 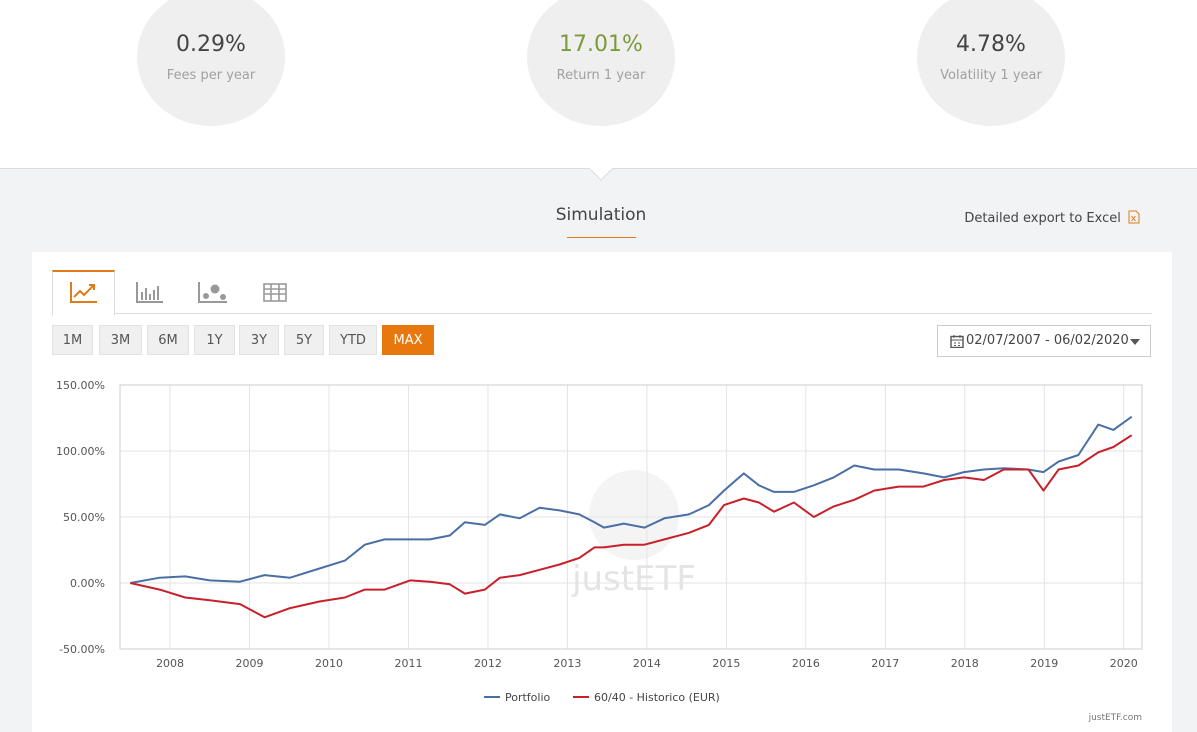 I want to click on legend-label: Portfolio, so click(x=528, y=697).